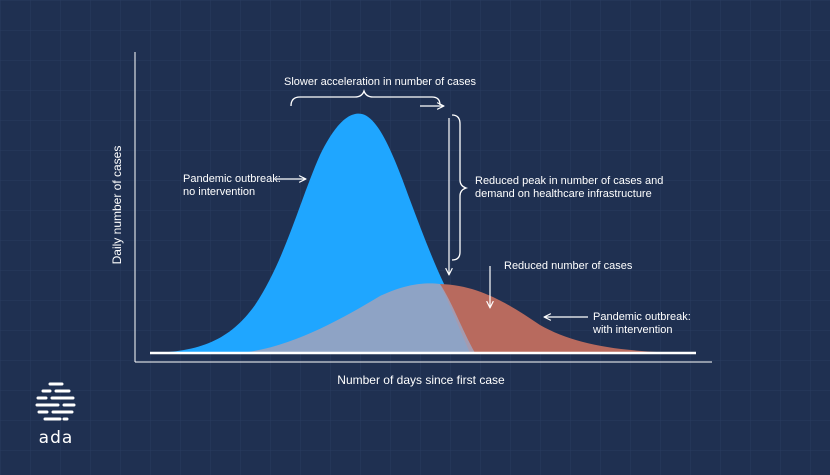  I want to click on horizontal-brace, so click(365, 97).